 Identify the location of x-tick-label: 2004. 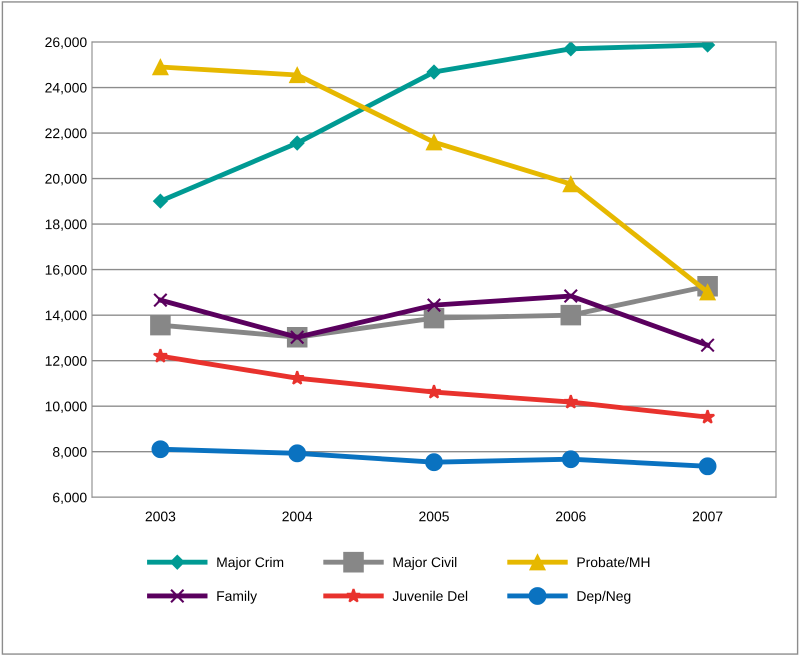
(297, 517).